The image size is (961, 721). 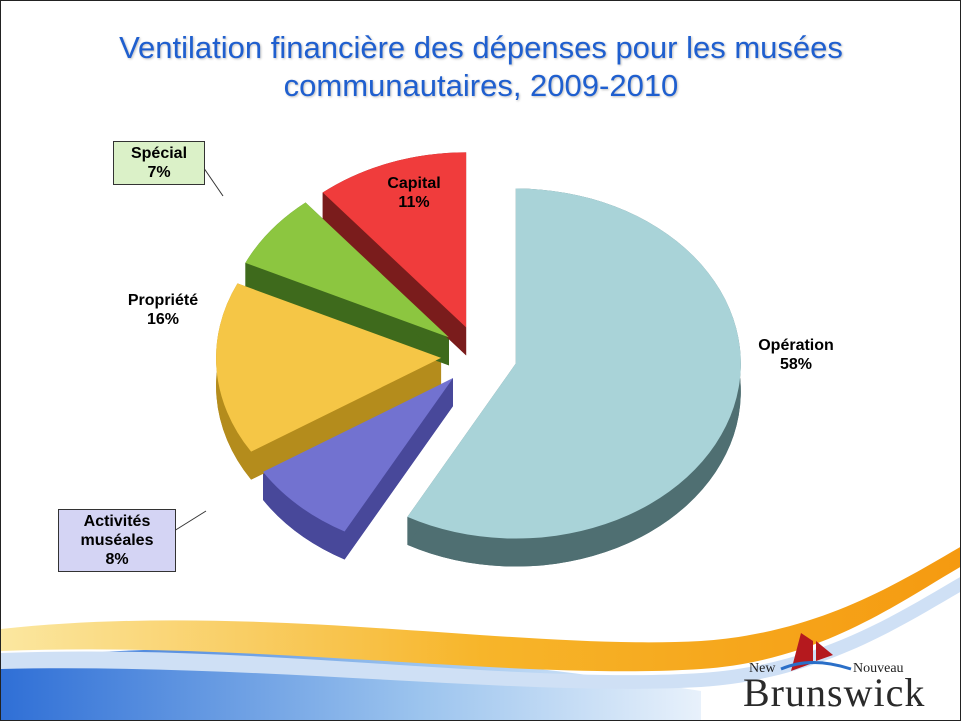 What do you see at coordinates (812, 652) in the screenshot?
I see `logo-ship` at bounding box center [812, 652].